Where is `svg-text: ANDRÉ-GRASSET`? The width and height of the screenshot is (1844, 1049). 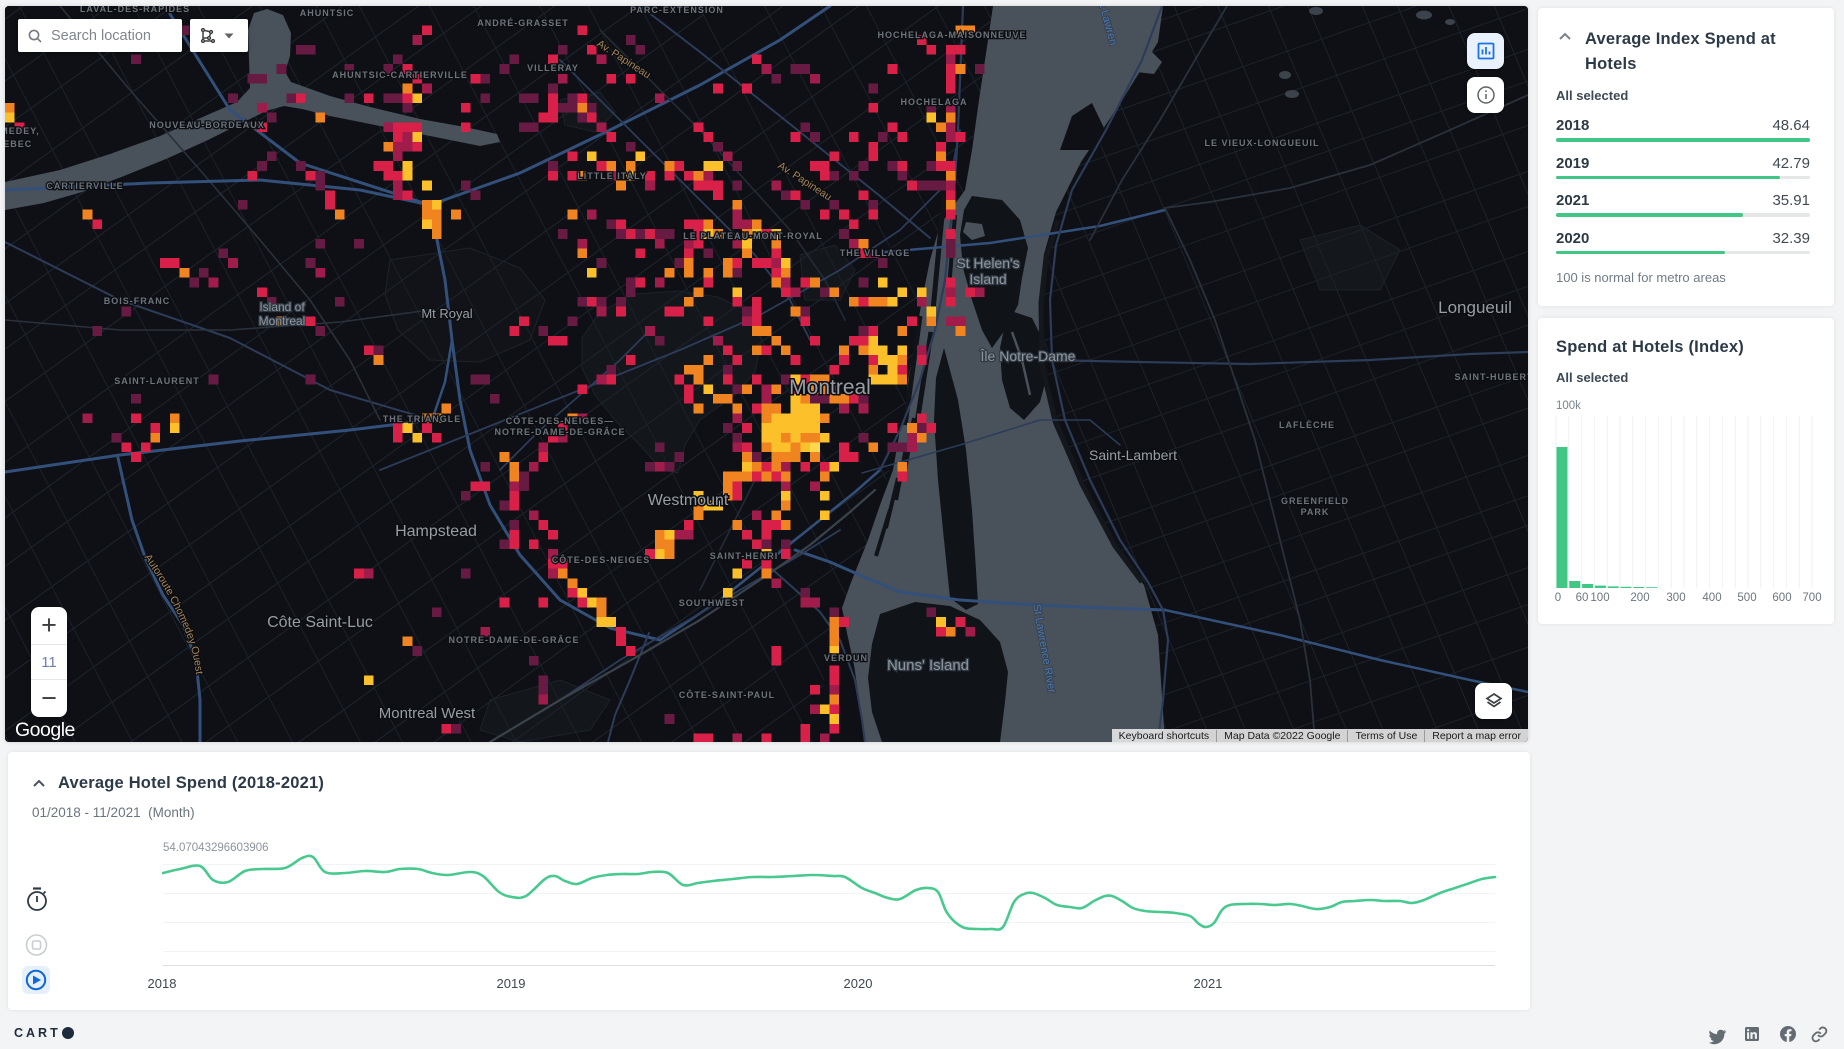
svg-text: ANDRÉ-GRASSET is located at coordinates (523, 23).